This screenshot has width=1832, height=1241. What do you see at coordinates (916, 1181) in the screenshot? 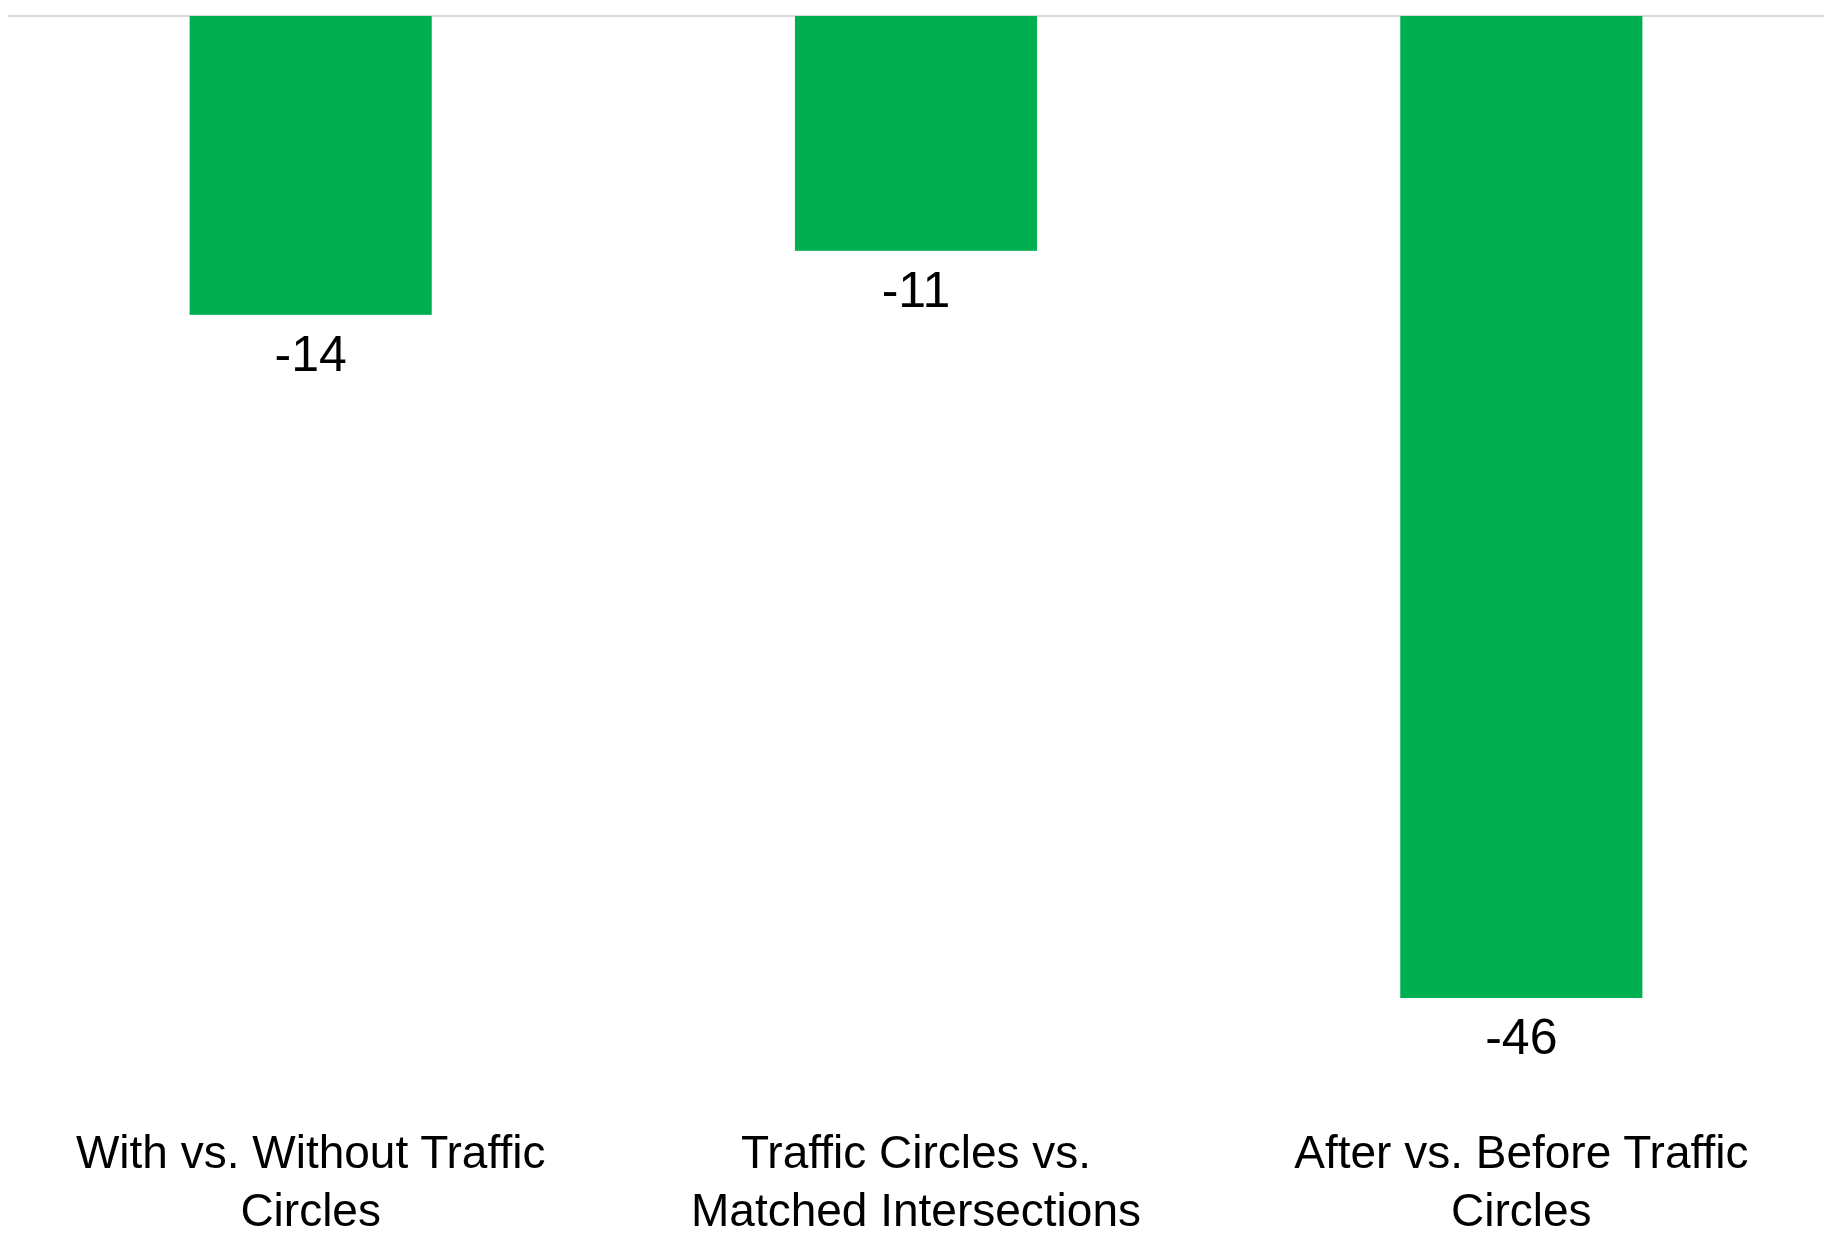
I see `x-tick-label: Traffic Circles vs. Matched Intersections` at bounding box center [916, 1181].